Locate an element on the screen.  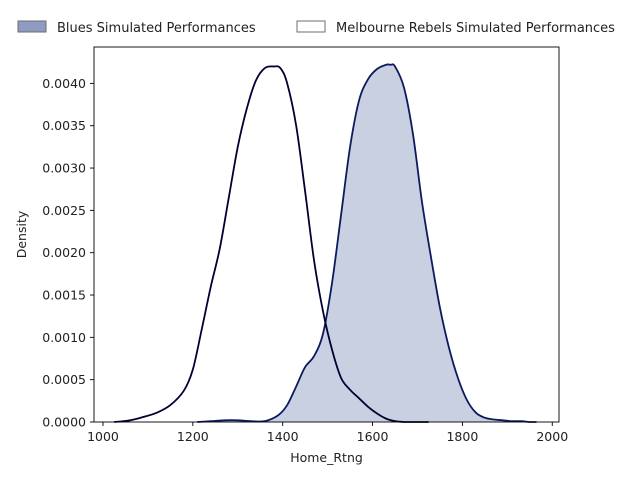
legend-label-2: Melbourne Rebels Simulated Performances is located at coordinates (475, 28).